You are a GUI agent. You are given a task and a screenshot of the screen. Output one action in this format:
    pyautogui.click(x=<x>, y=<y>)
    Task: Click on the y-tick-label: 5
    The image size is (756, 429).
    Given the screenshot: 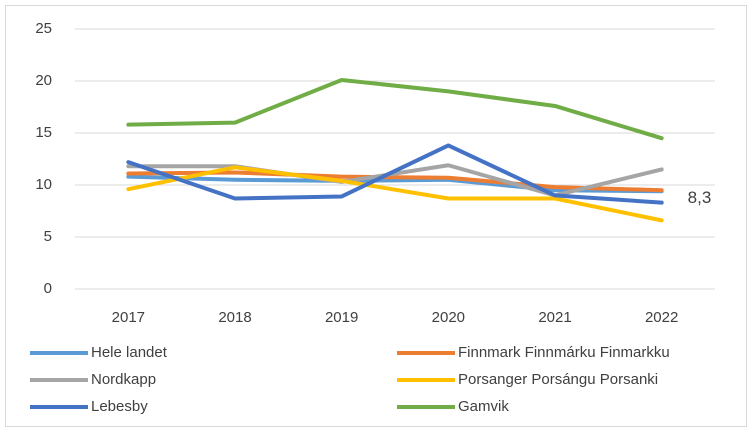 What is the action you would take?
    pyautogui.click(x=48, y=236)
    